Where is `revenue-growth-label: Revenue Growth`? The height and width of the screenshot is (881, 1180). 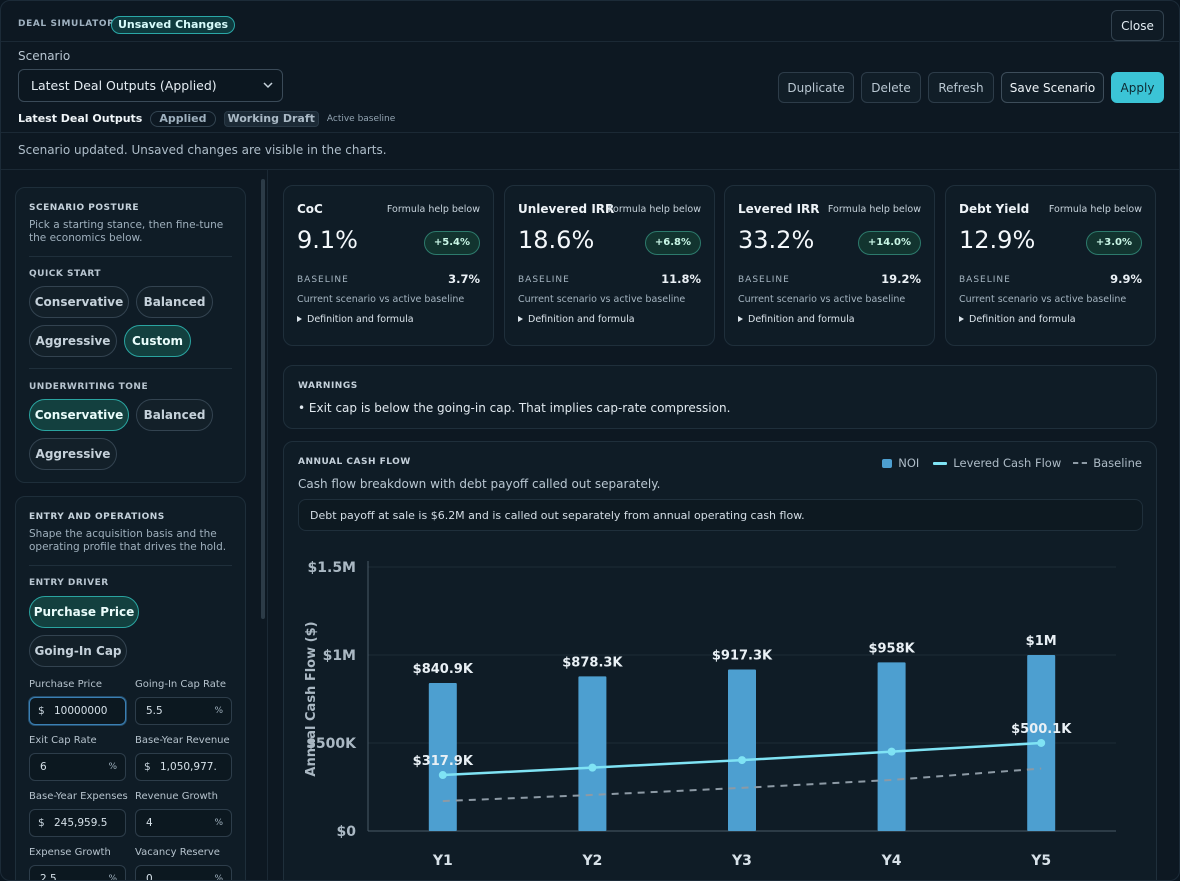
revenue-growth-label: Revenue Growth is located at coordinates (176, 796).